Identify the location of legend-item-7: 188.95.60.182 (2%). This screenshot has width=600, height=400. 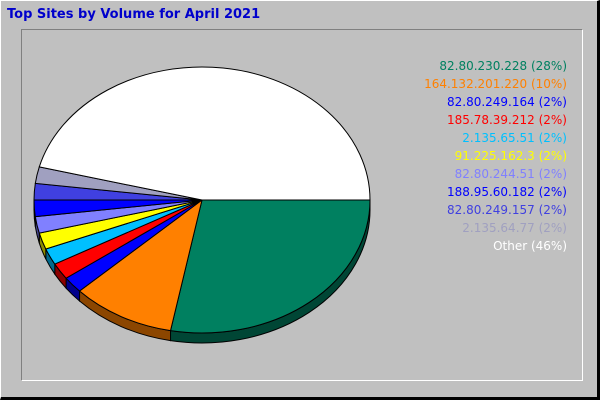
(506, 192).